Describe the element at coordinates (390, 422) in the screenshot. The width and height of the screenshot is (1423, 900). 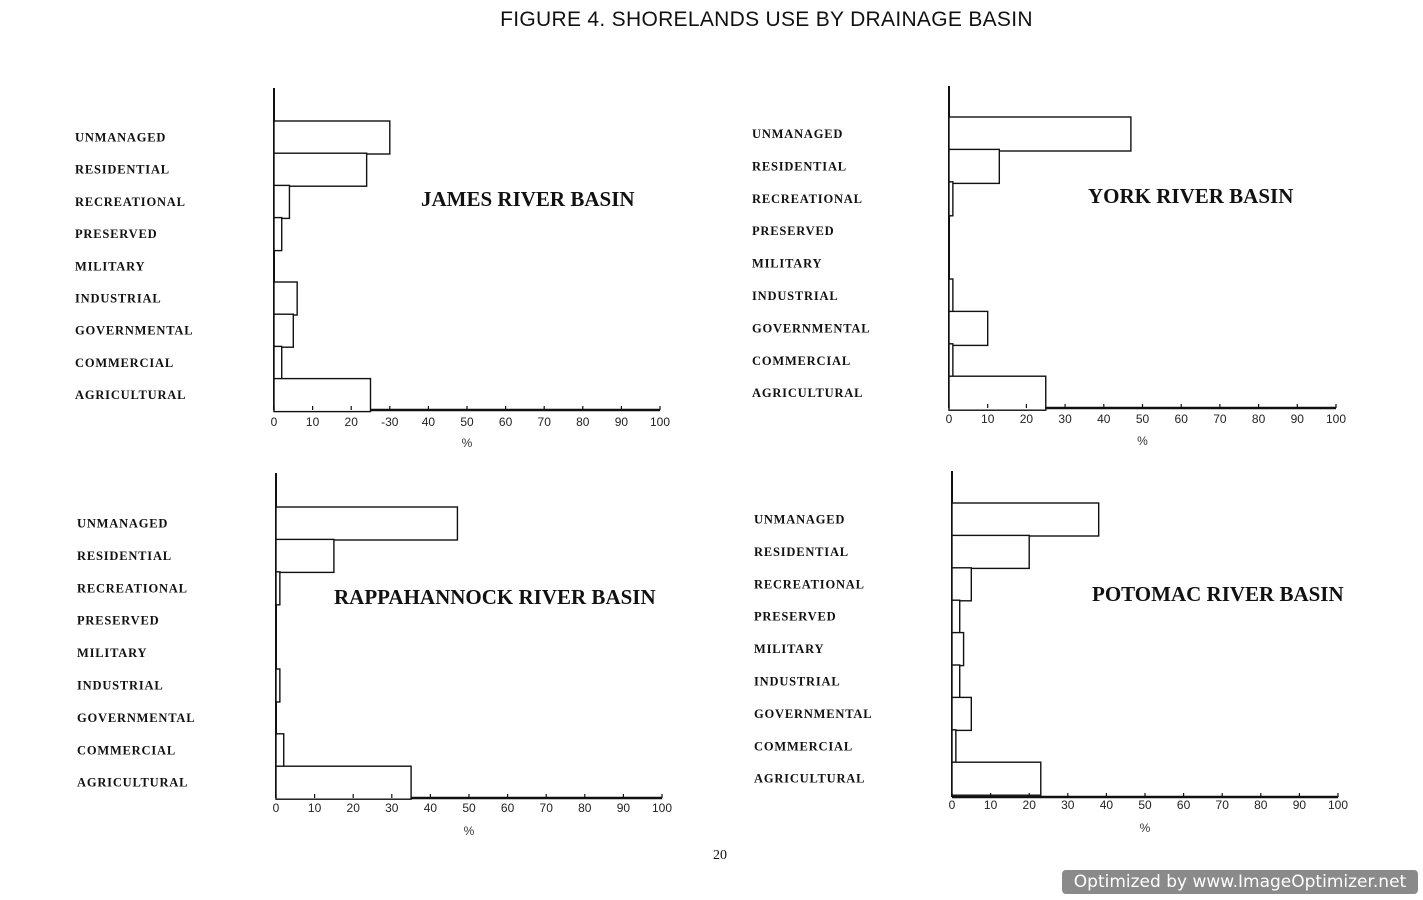
I see `x-tick-label: -30` at that location.